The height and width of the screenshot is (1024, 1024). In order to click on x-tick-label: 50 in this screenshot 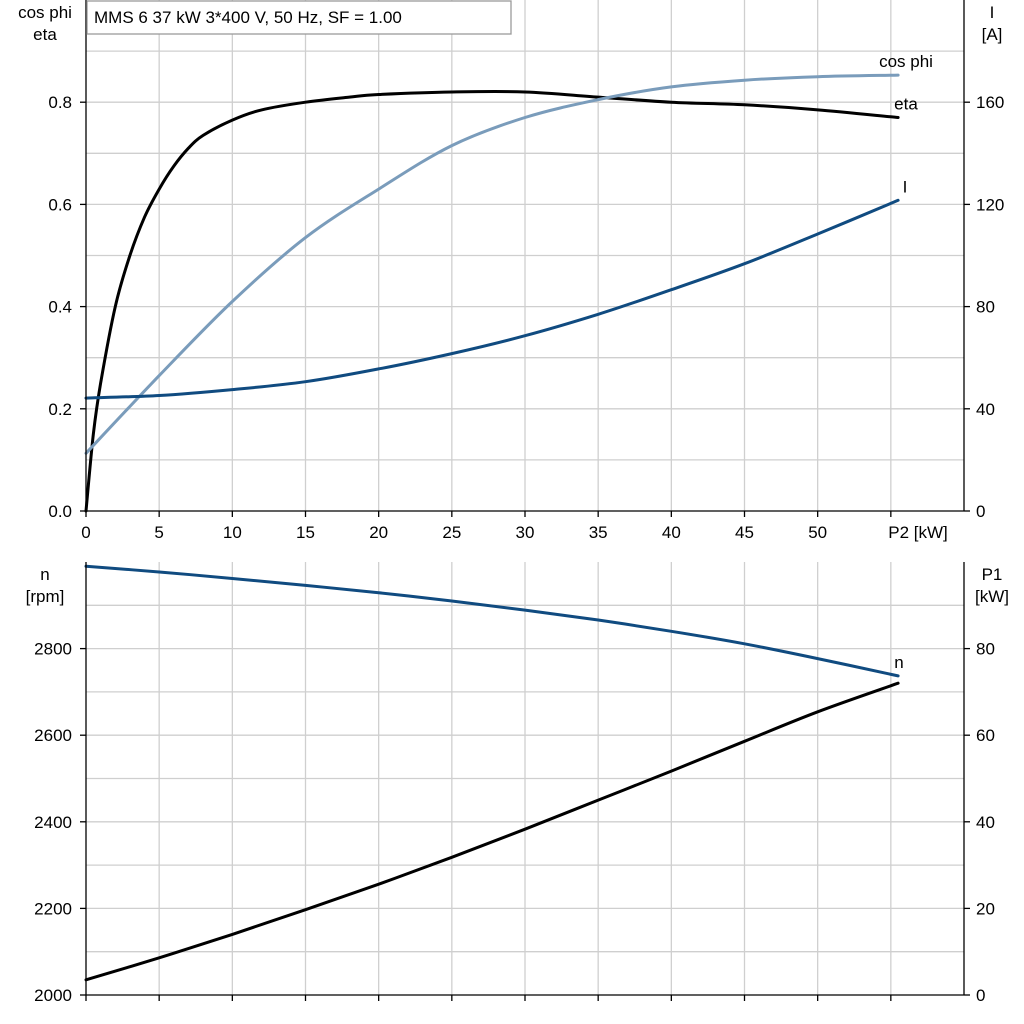, I will do `click(817, 532)`.